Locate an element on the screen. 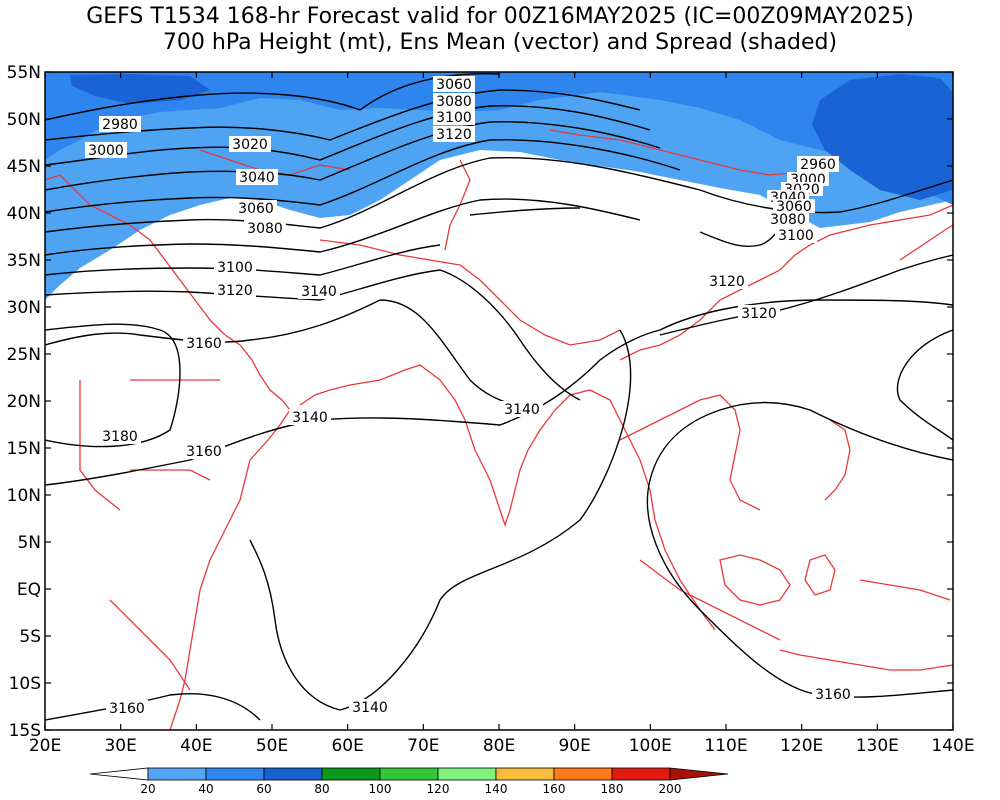  lat-tick-label: 30N is located at coordinates (24, 308).